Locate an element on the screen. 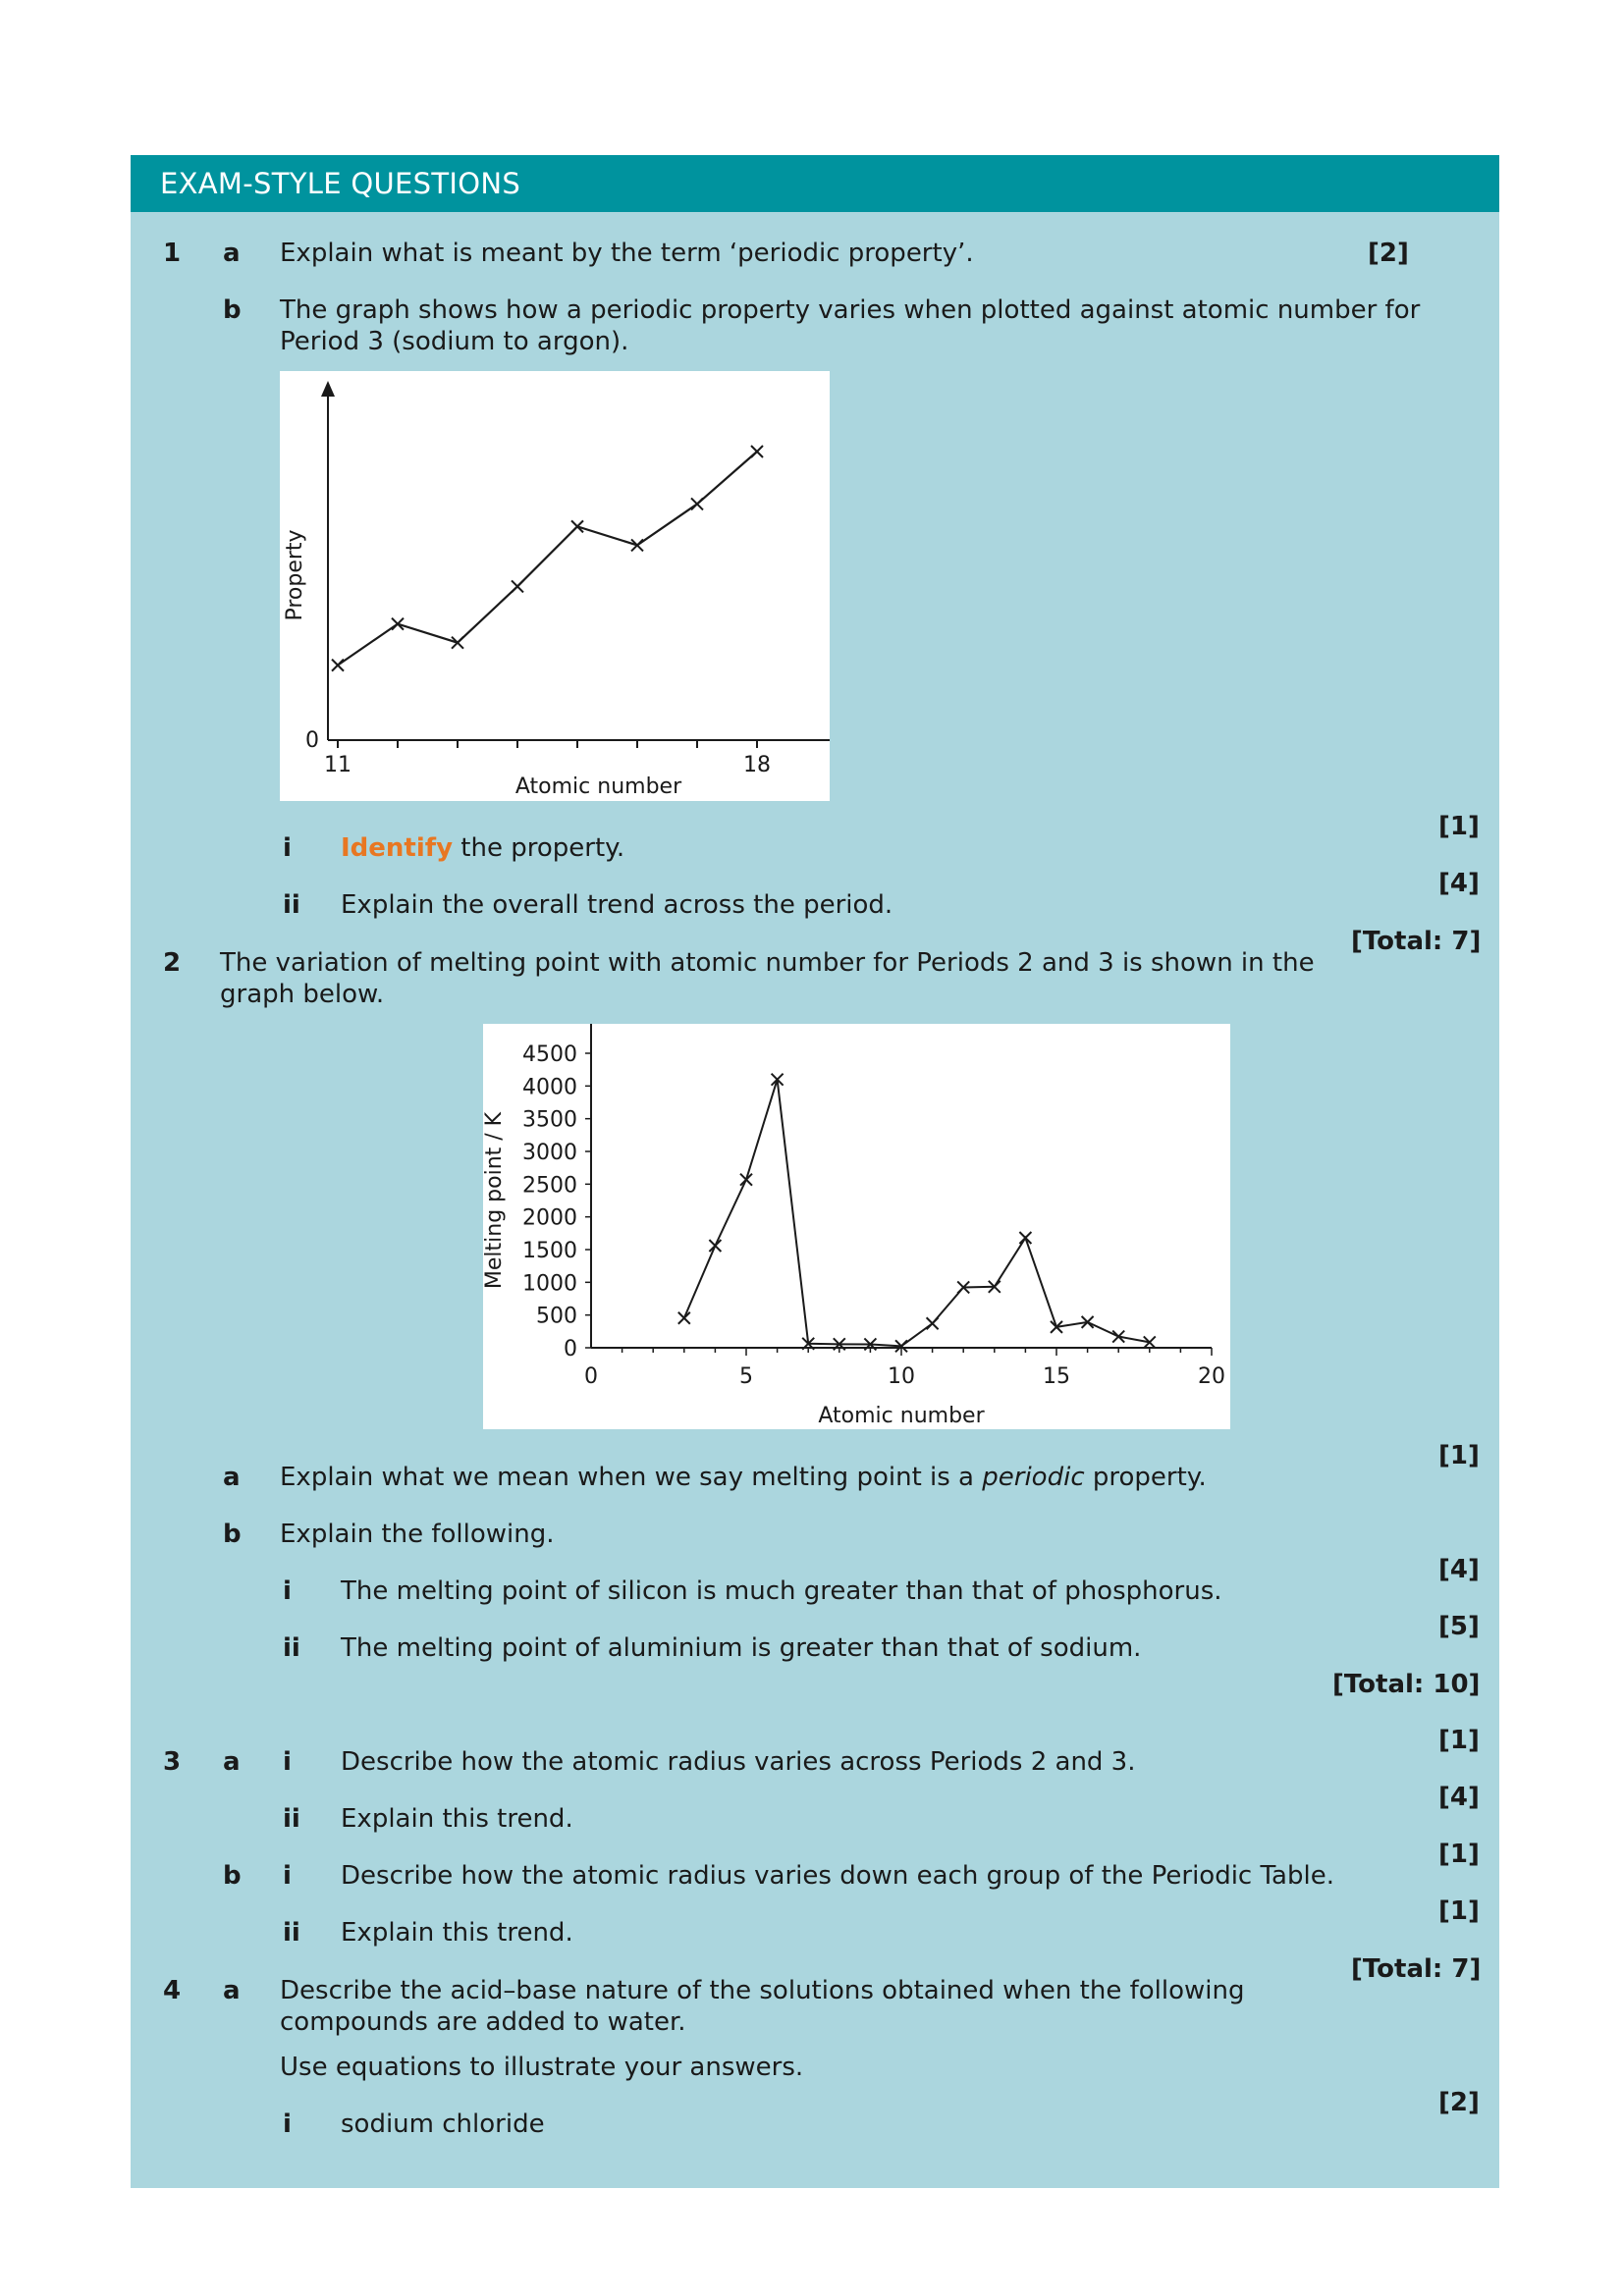 This screenshot has width=1623, height=2296. y-tick-label-zero: 0 is located at coordinates (312, 740).